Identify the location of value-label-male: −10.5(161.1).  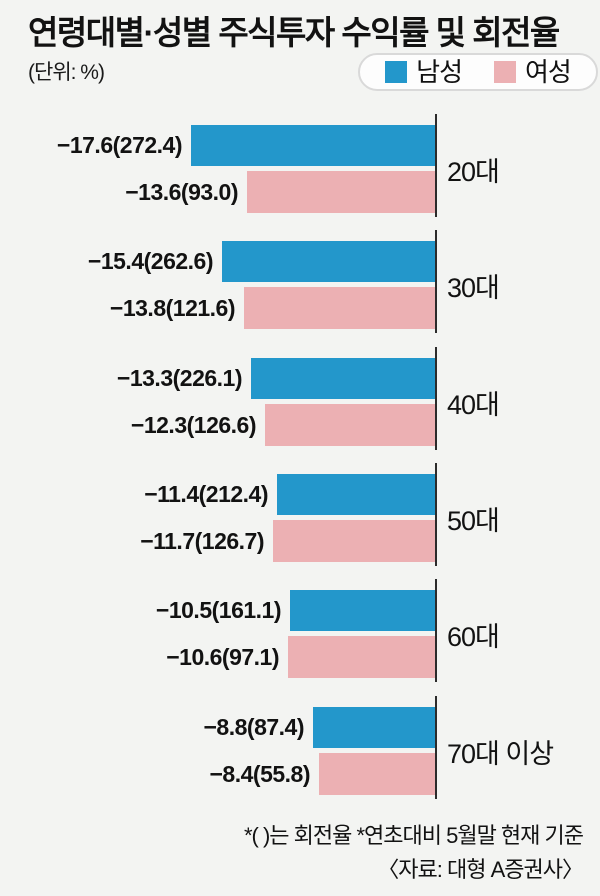
(218, 610).